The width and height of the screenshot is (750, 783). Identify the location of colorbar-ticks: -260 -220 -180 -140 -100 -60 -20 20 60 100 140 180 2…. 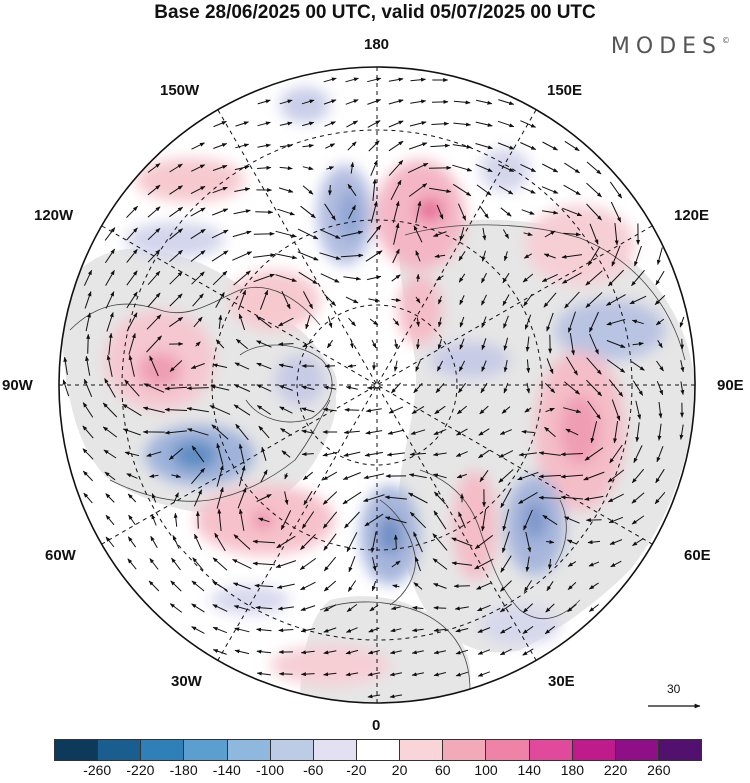
(378, 772).